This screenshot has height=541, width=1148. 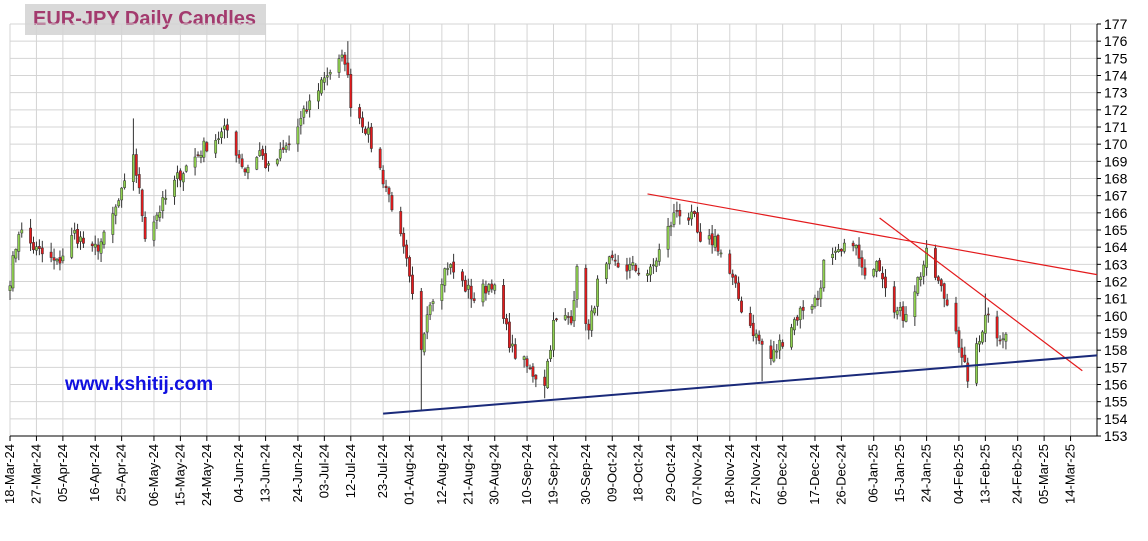 I want to click on y-tick-label: 173, so click(x=1116, y=93).